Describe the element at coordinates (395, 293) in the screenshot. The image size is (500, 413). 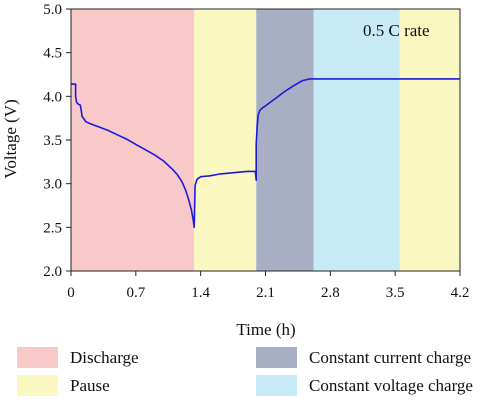
I see `x-tick-label-5: 3.5` at that location.